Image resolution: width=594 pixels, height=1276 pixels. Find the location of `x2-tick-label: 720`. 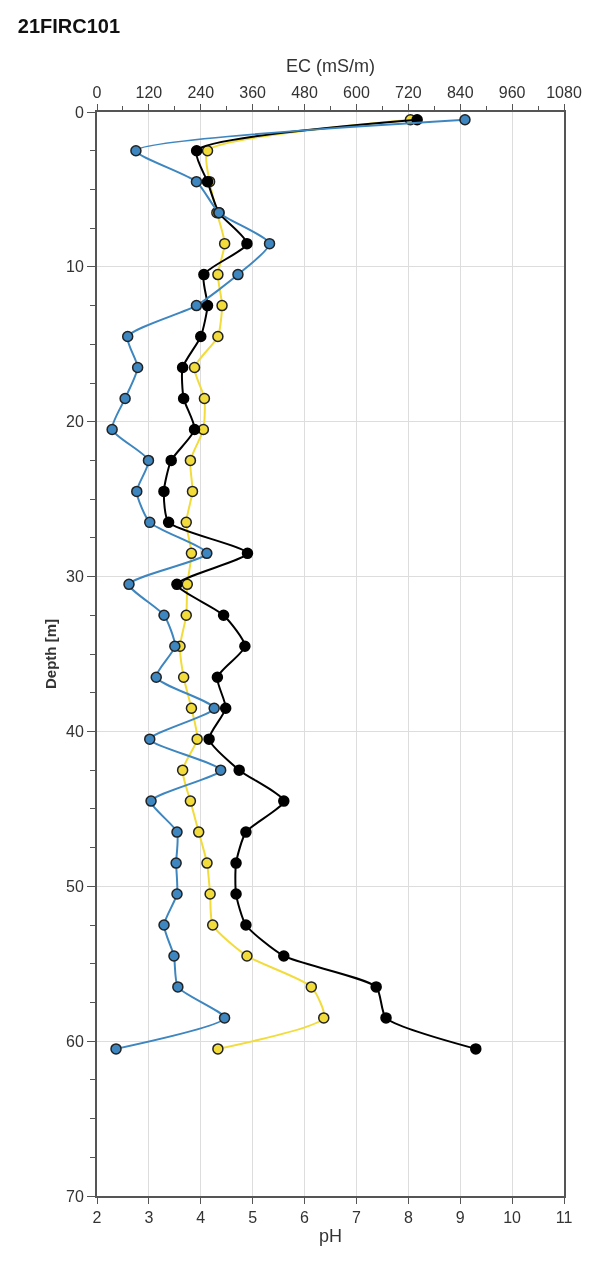

x2-tick-label: 720 is located at coordinates (408, 92).